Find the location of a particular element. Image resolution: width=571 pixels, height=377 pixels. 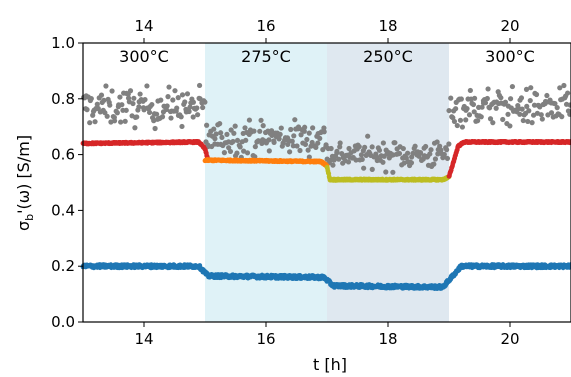

top-x-tick-label: 20 is located at coordinates (509, 26).